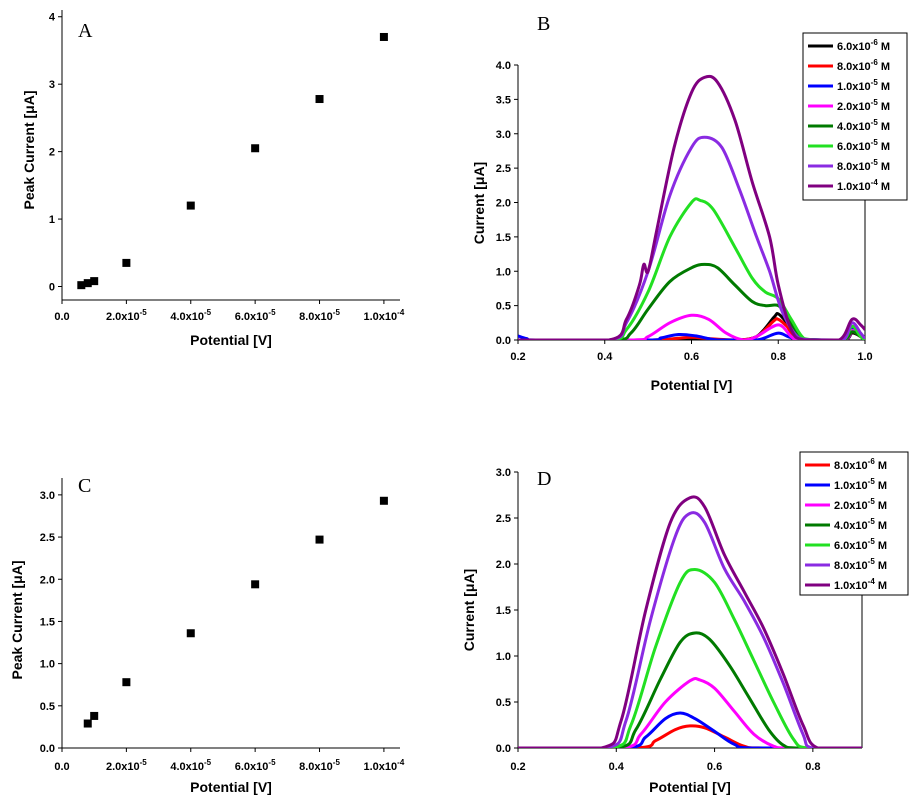  What do you see at coordinates (384, 765) in the screenshot?
I see `x-tick-label: 1.0x10⁻⁴` at bounding box center [384, 765].